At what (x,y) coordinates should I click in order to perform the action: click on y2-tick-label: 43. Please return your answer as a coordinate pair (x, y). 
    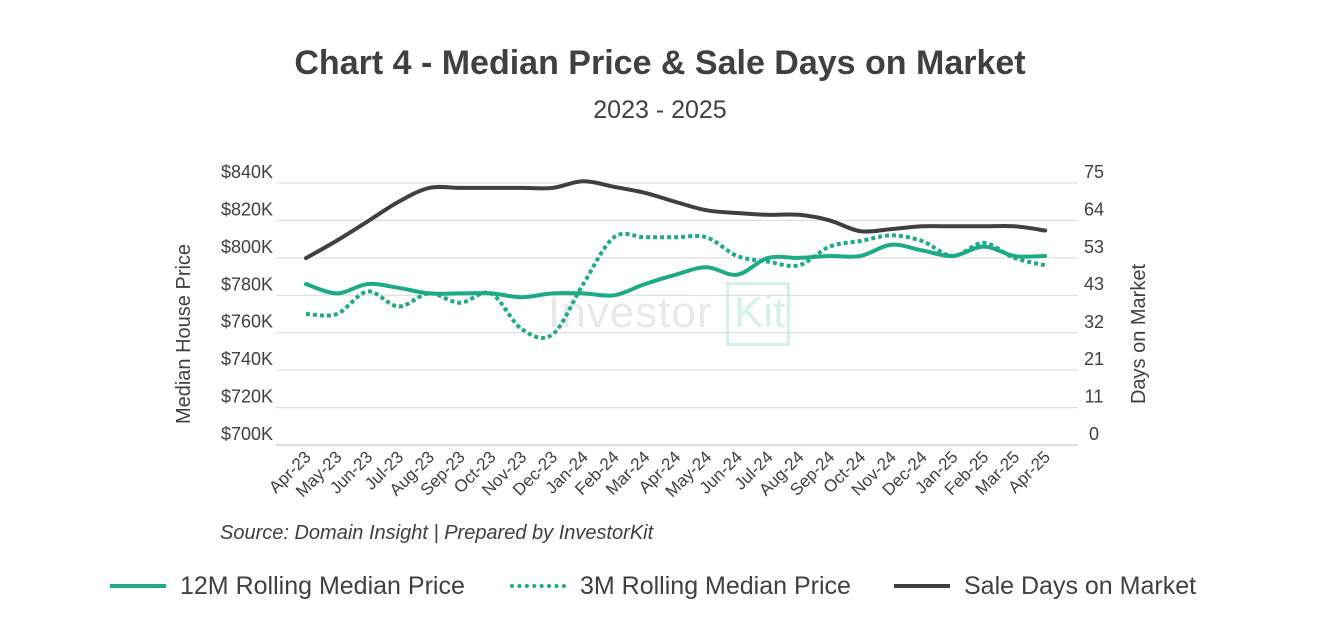
    Looking at the image, I should click on (1094, 284).